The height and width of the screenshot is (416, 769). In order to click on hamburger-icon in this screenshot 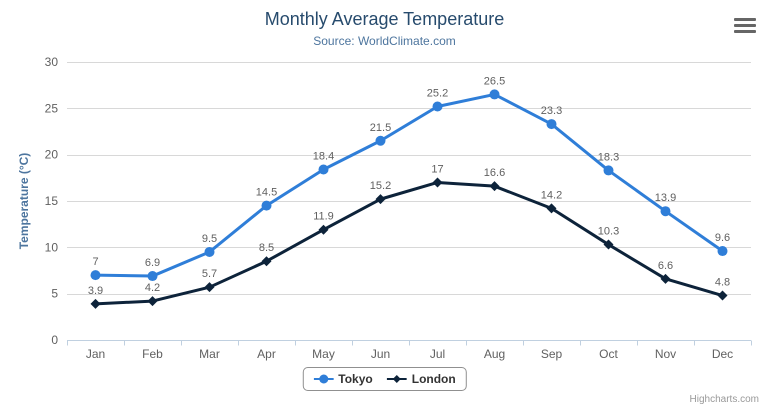, I will do `click(746, 25)`.